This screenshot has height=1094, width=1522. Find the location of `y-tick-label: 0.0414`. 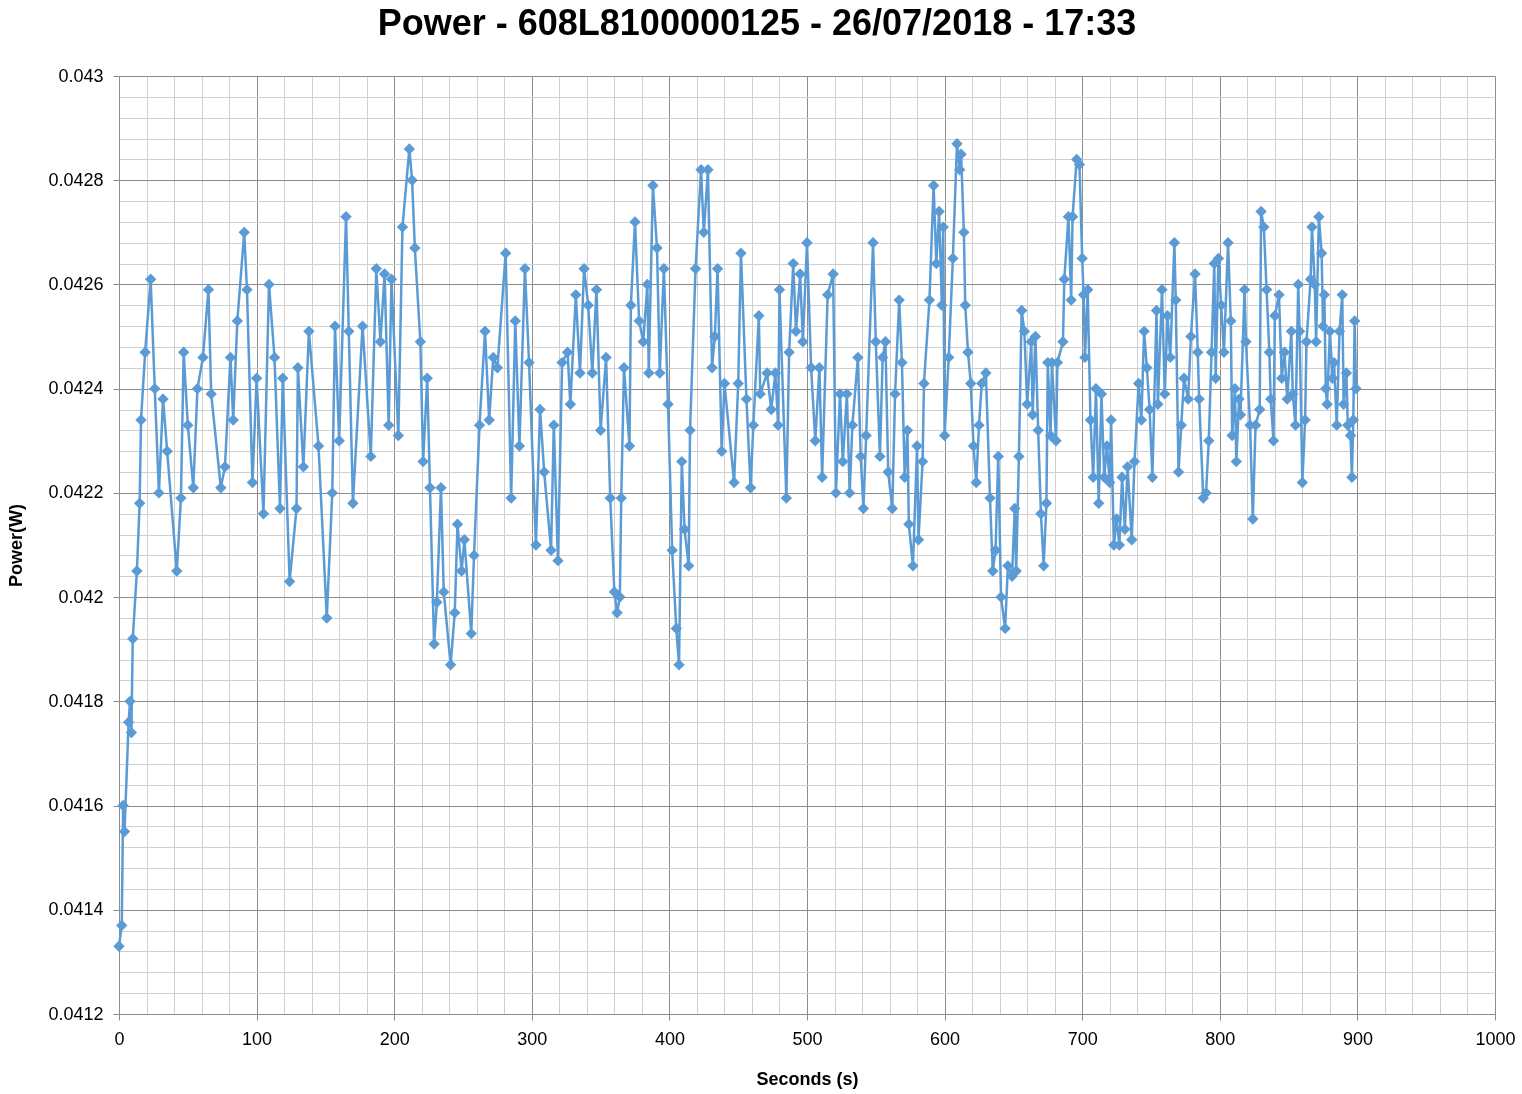

y-tick-label: 0.0414 is located at coordinates (76, 909).